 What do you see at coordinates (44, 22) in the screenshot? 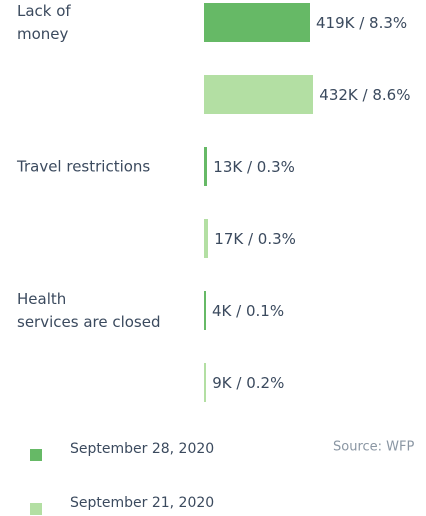
I see `category-label: Lack of money` at bounding box center [44, 22].